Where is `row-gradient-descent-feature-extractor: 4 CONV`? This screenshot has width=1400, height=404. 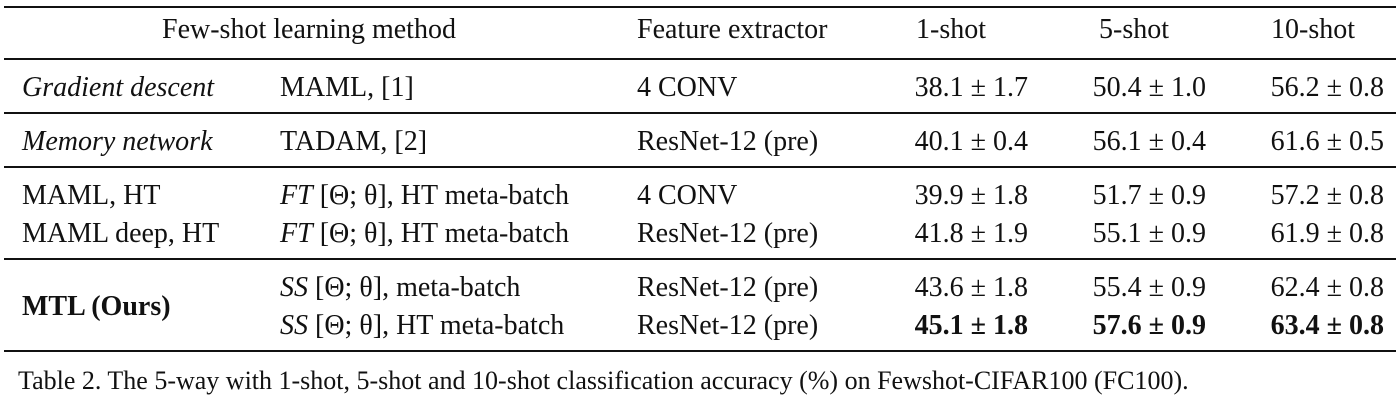 row-gradient-descent-feature-extractor: 4 CONV is located at coordinates (687, 87).